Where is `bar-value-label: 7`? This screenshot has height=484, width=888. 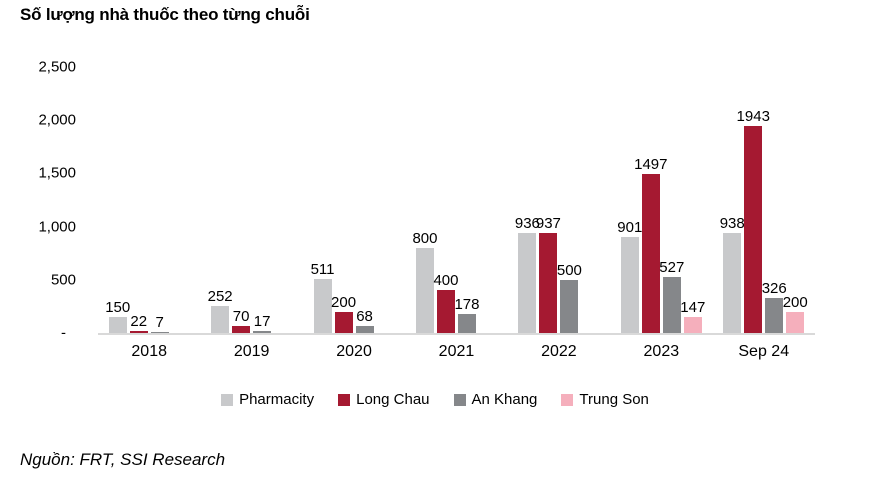
bar-value-label: 7 is located at coordinates (159, 322).